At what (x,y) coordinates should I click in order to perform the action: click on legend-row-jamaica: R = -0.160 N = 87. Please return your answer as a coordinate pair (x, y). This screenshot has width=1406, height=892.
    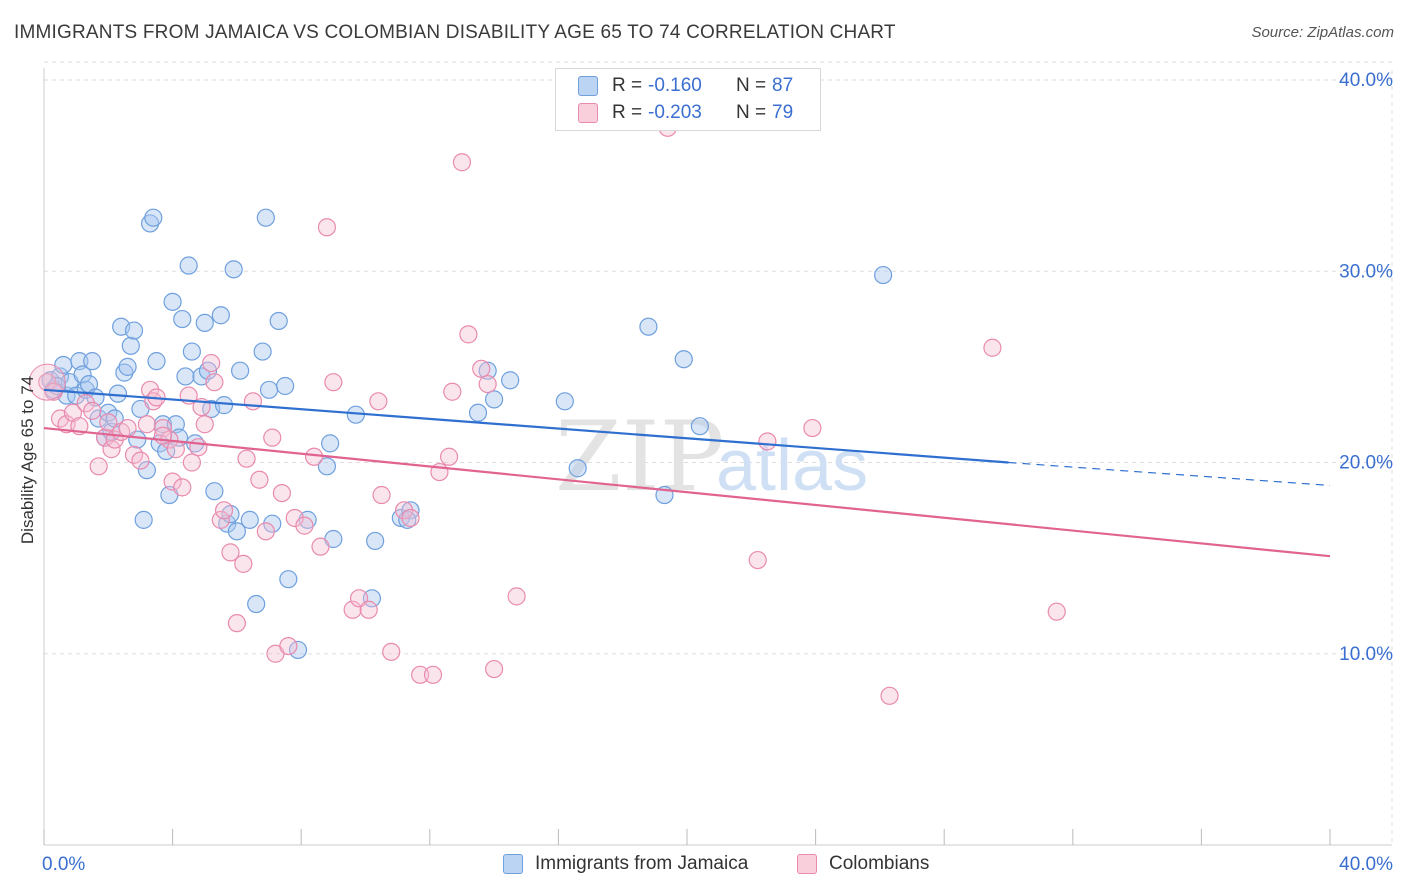
    Looking at the image, I should click on (685, 86).